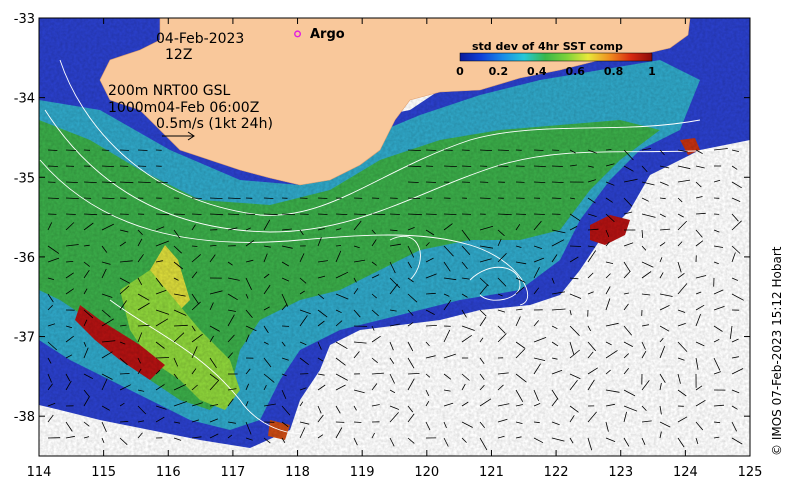 Image resolution: width=791 pixels, height=492 pixels. Describe the element at coordinates (777, 351) in the screenshot. I see `copyright-credit: © IMOS 07-Feb-2023 15:12 Hobart` at that location.